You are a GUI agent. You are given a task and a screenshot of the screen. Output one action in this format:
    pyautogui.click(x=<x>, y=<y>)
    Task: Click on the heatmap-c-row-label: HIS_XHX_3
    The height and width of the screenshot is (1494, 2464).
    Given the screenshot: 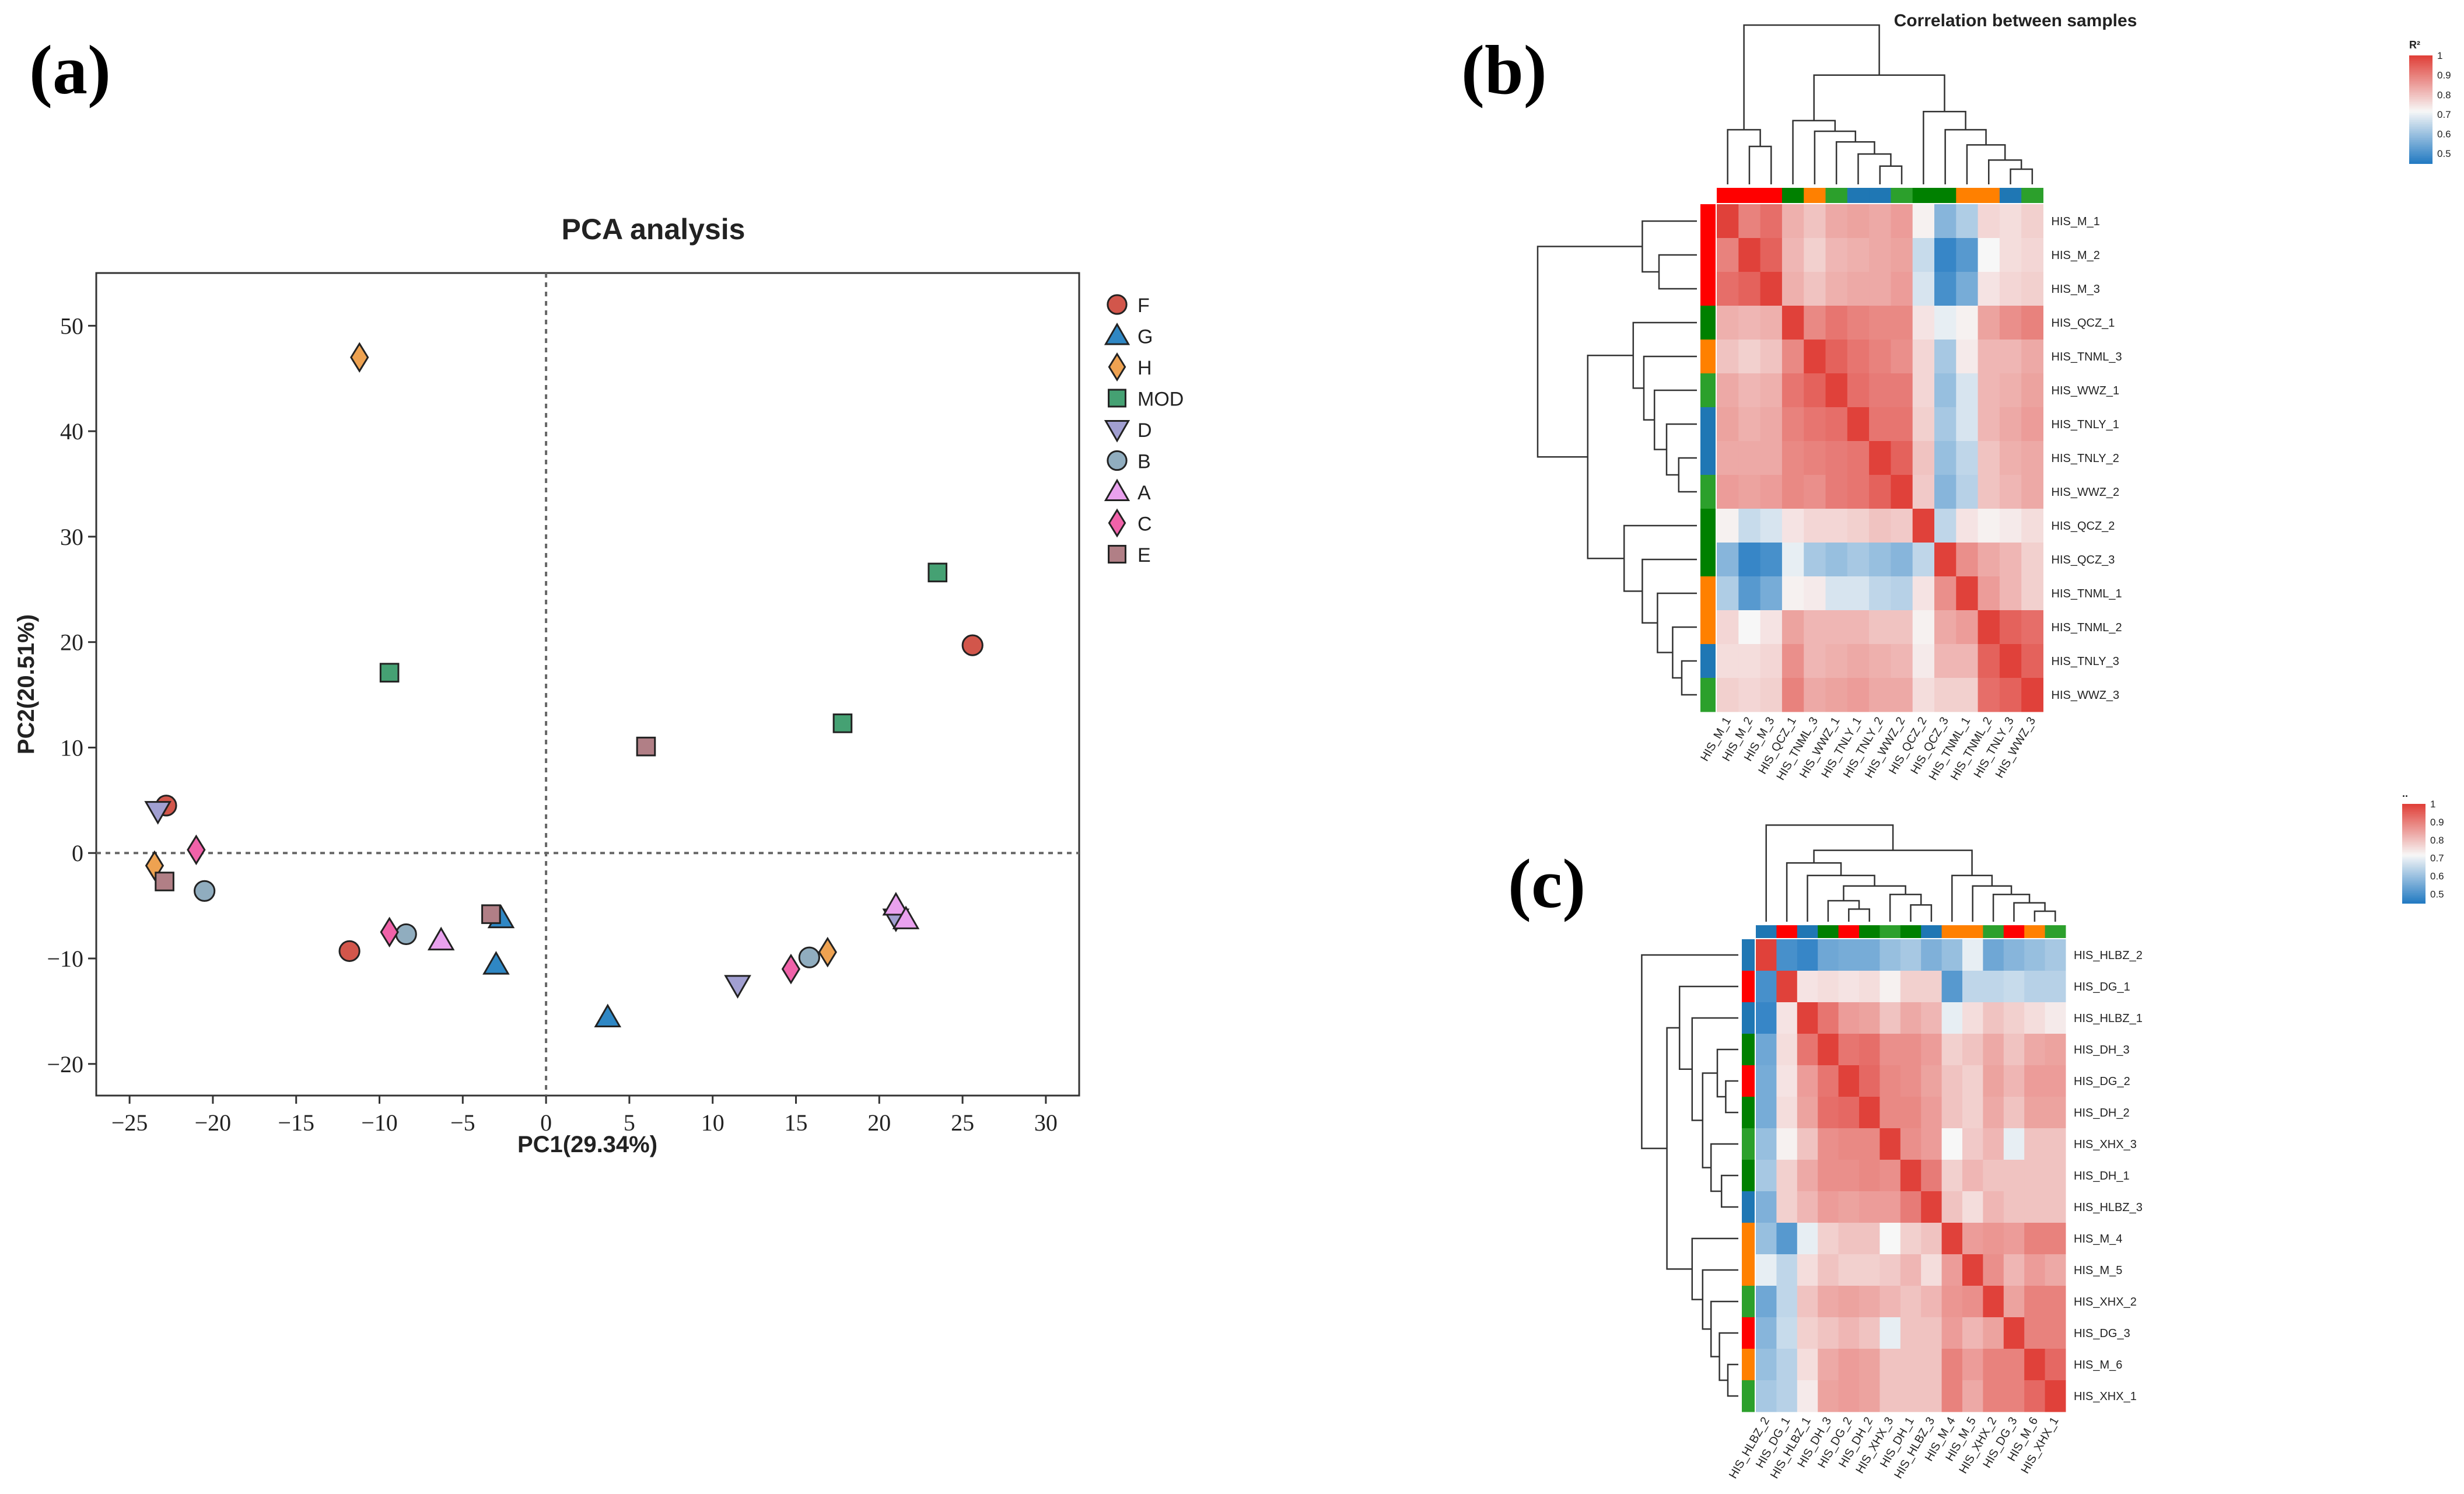 What is the action you would take?
    pyautogui.click(x=2105, y=1144)
    